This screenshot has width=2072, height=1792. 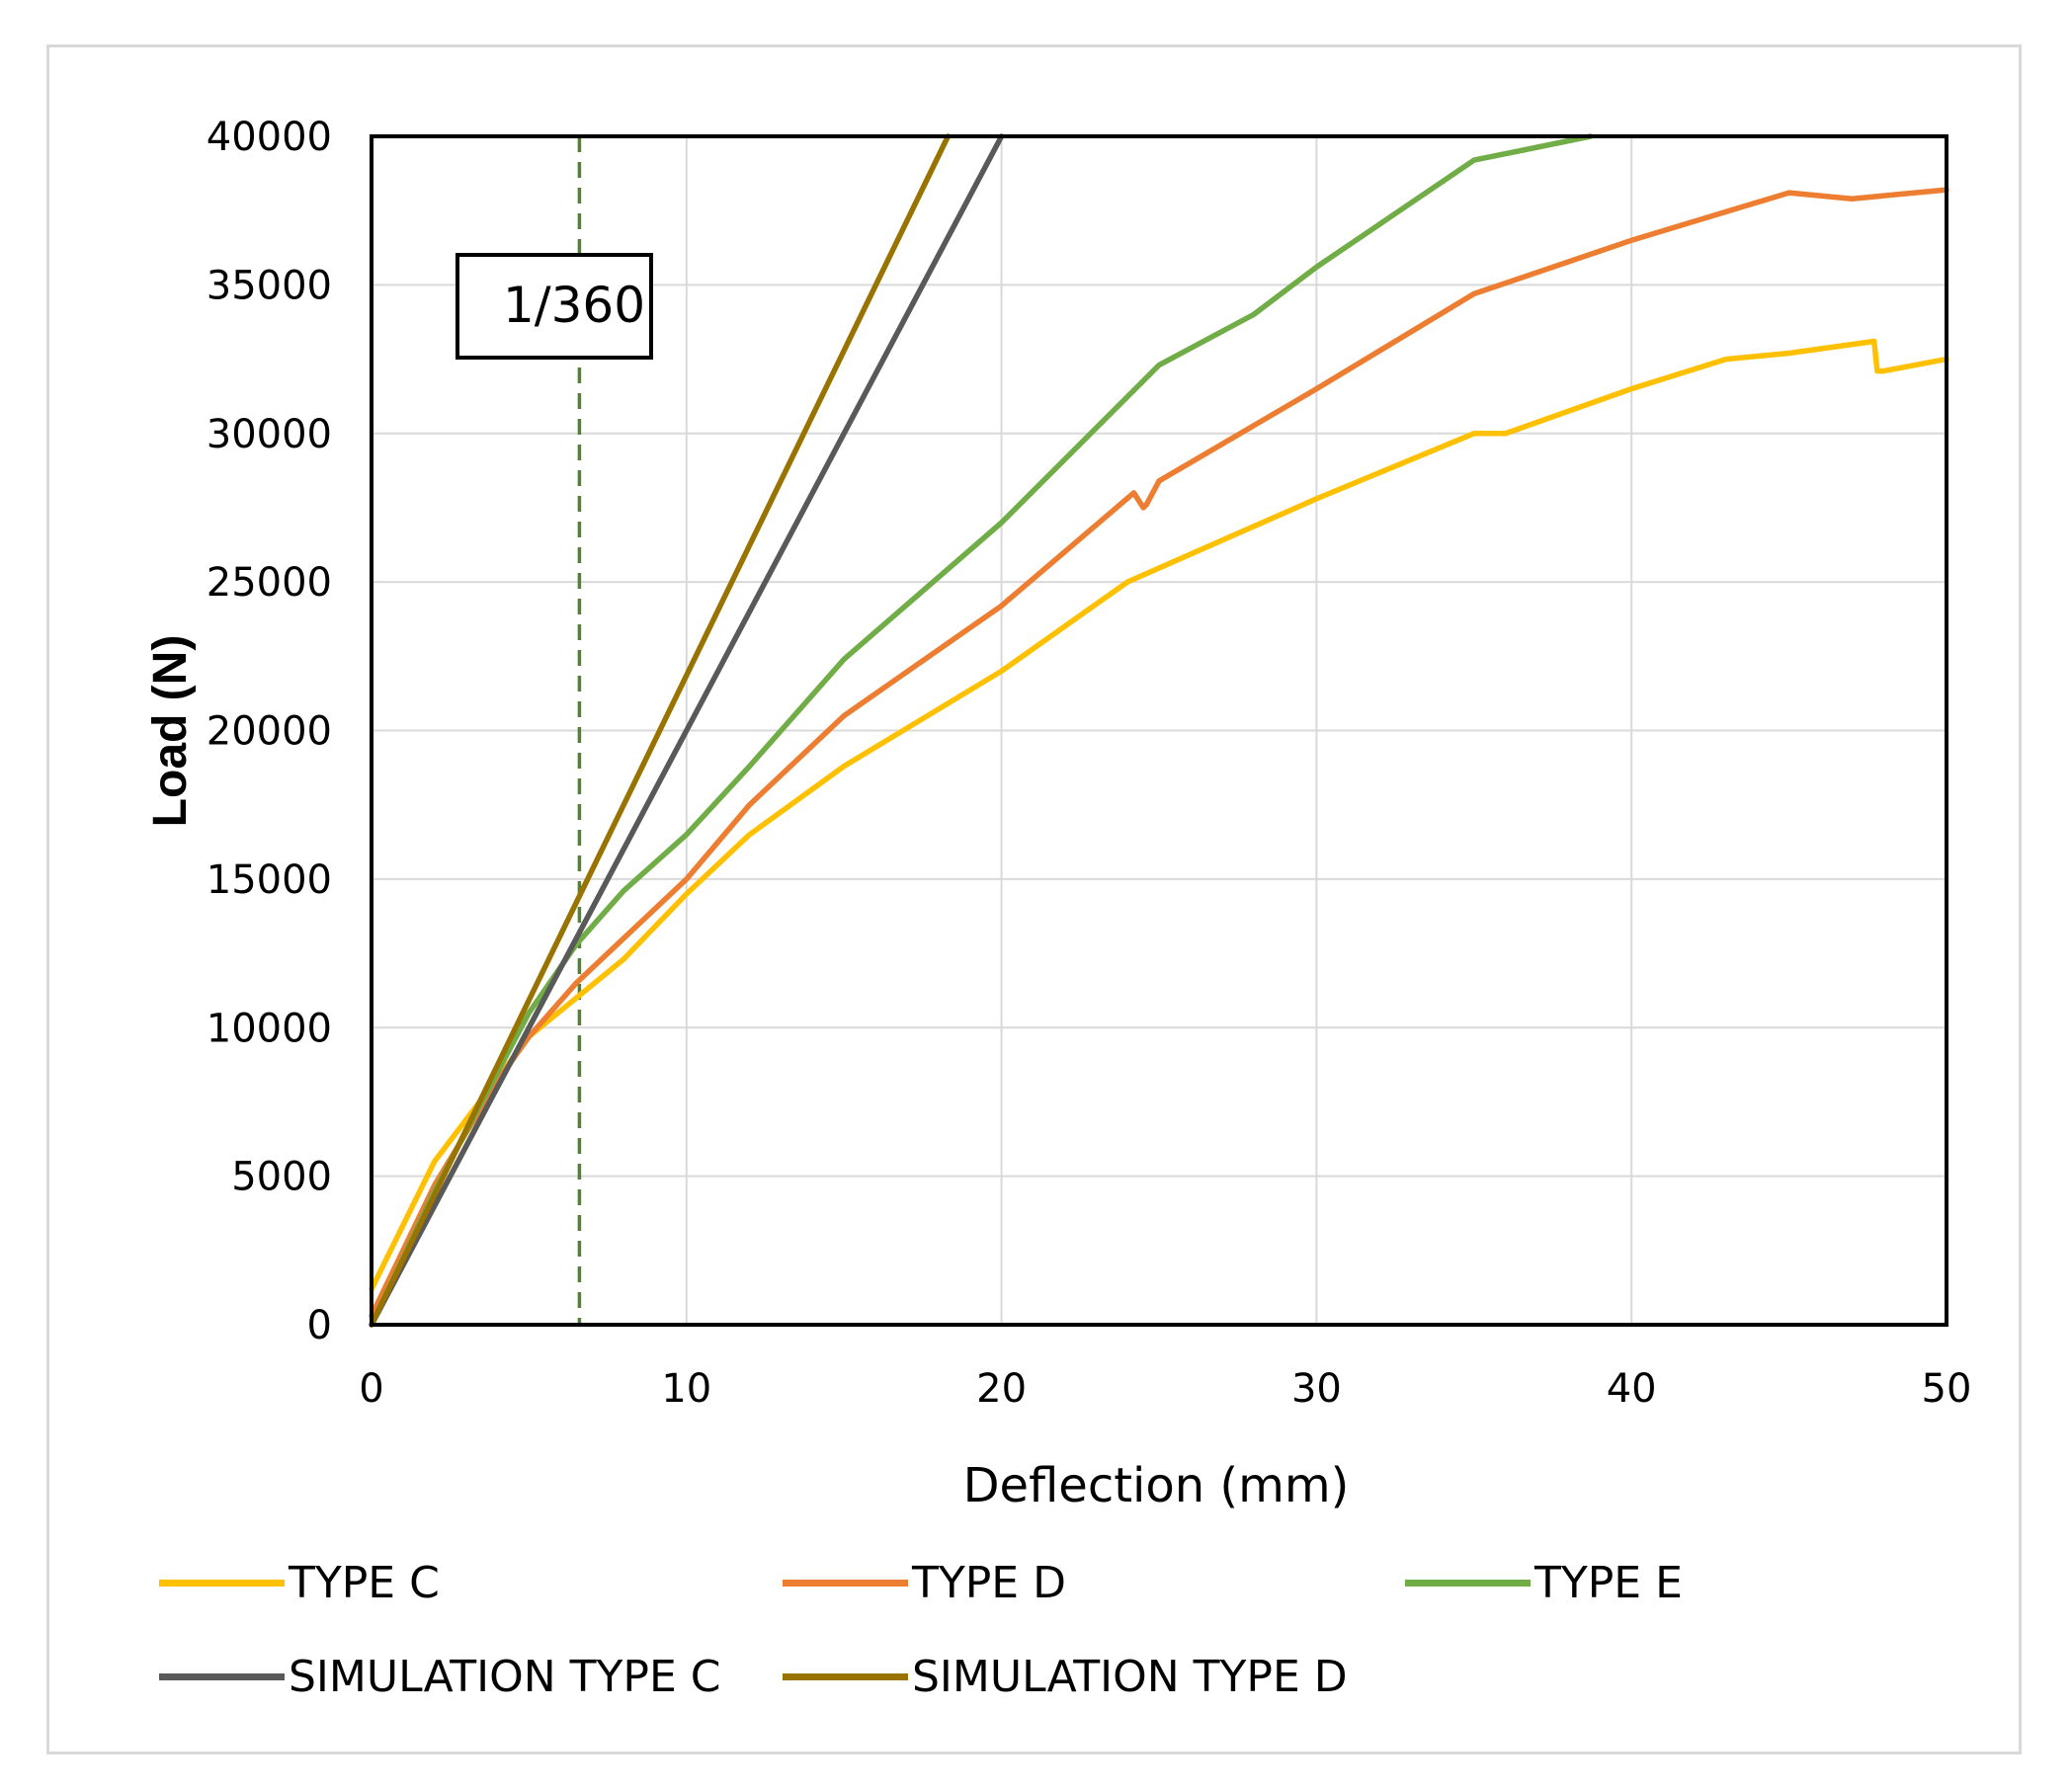 I want to click on annotation-box: 1/360, so click(x=555, y=306).